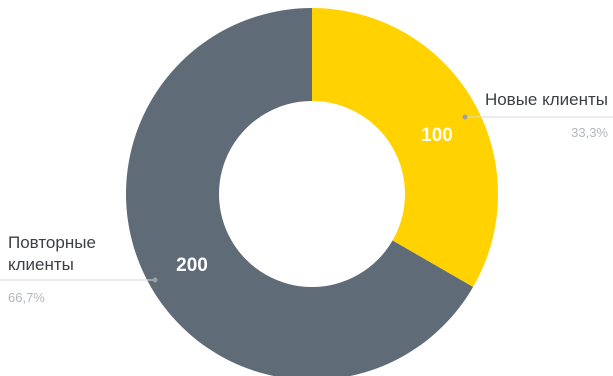  I want to click on legend-percent-new-clients: 33,3%, so click(589, 132).